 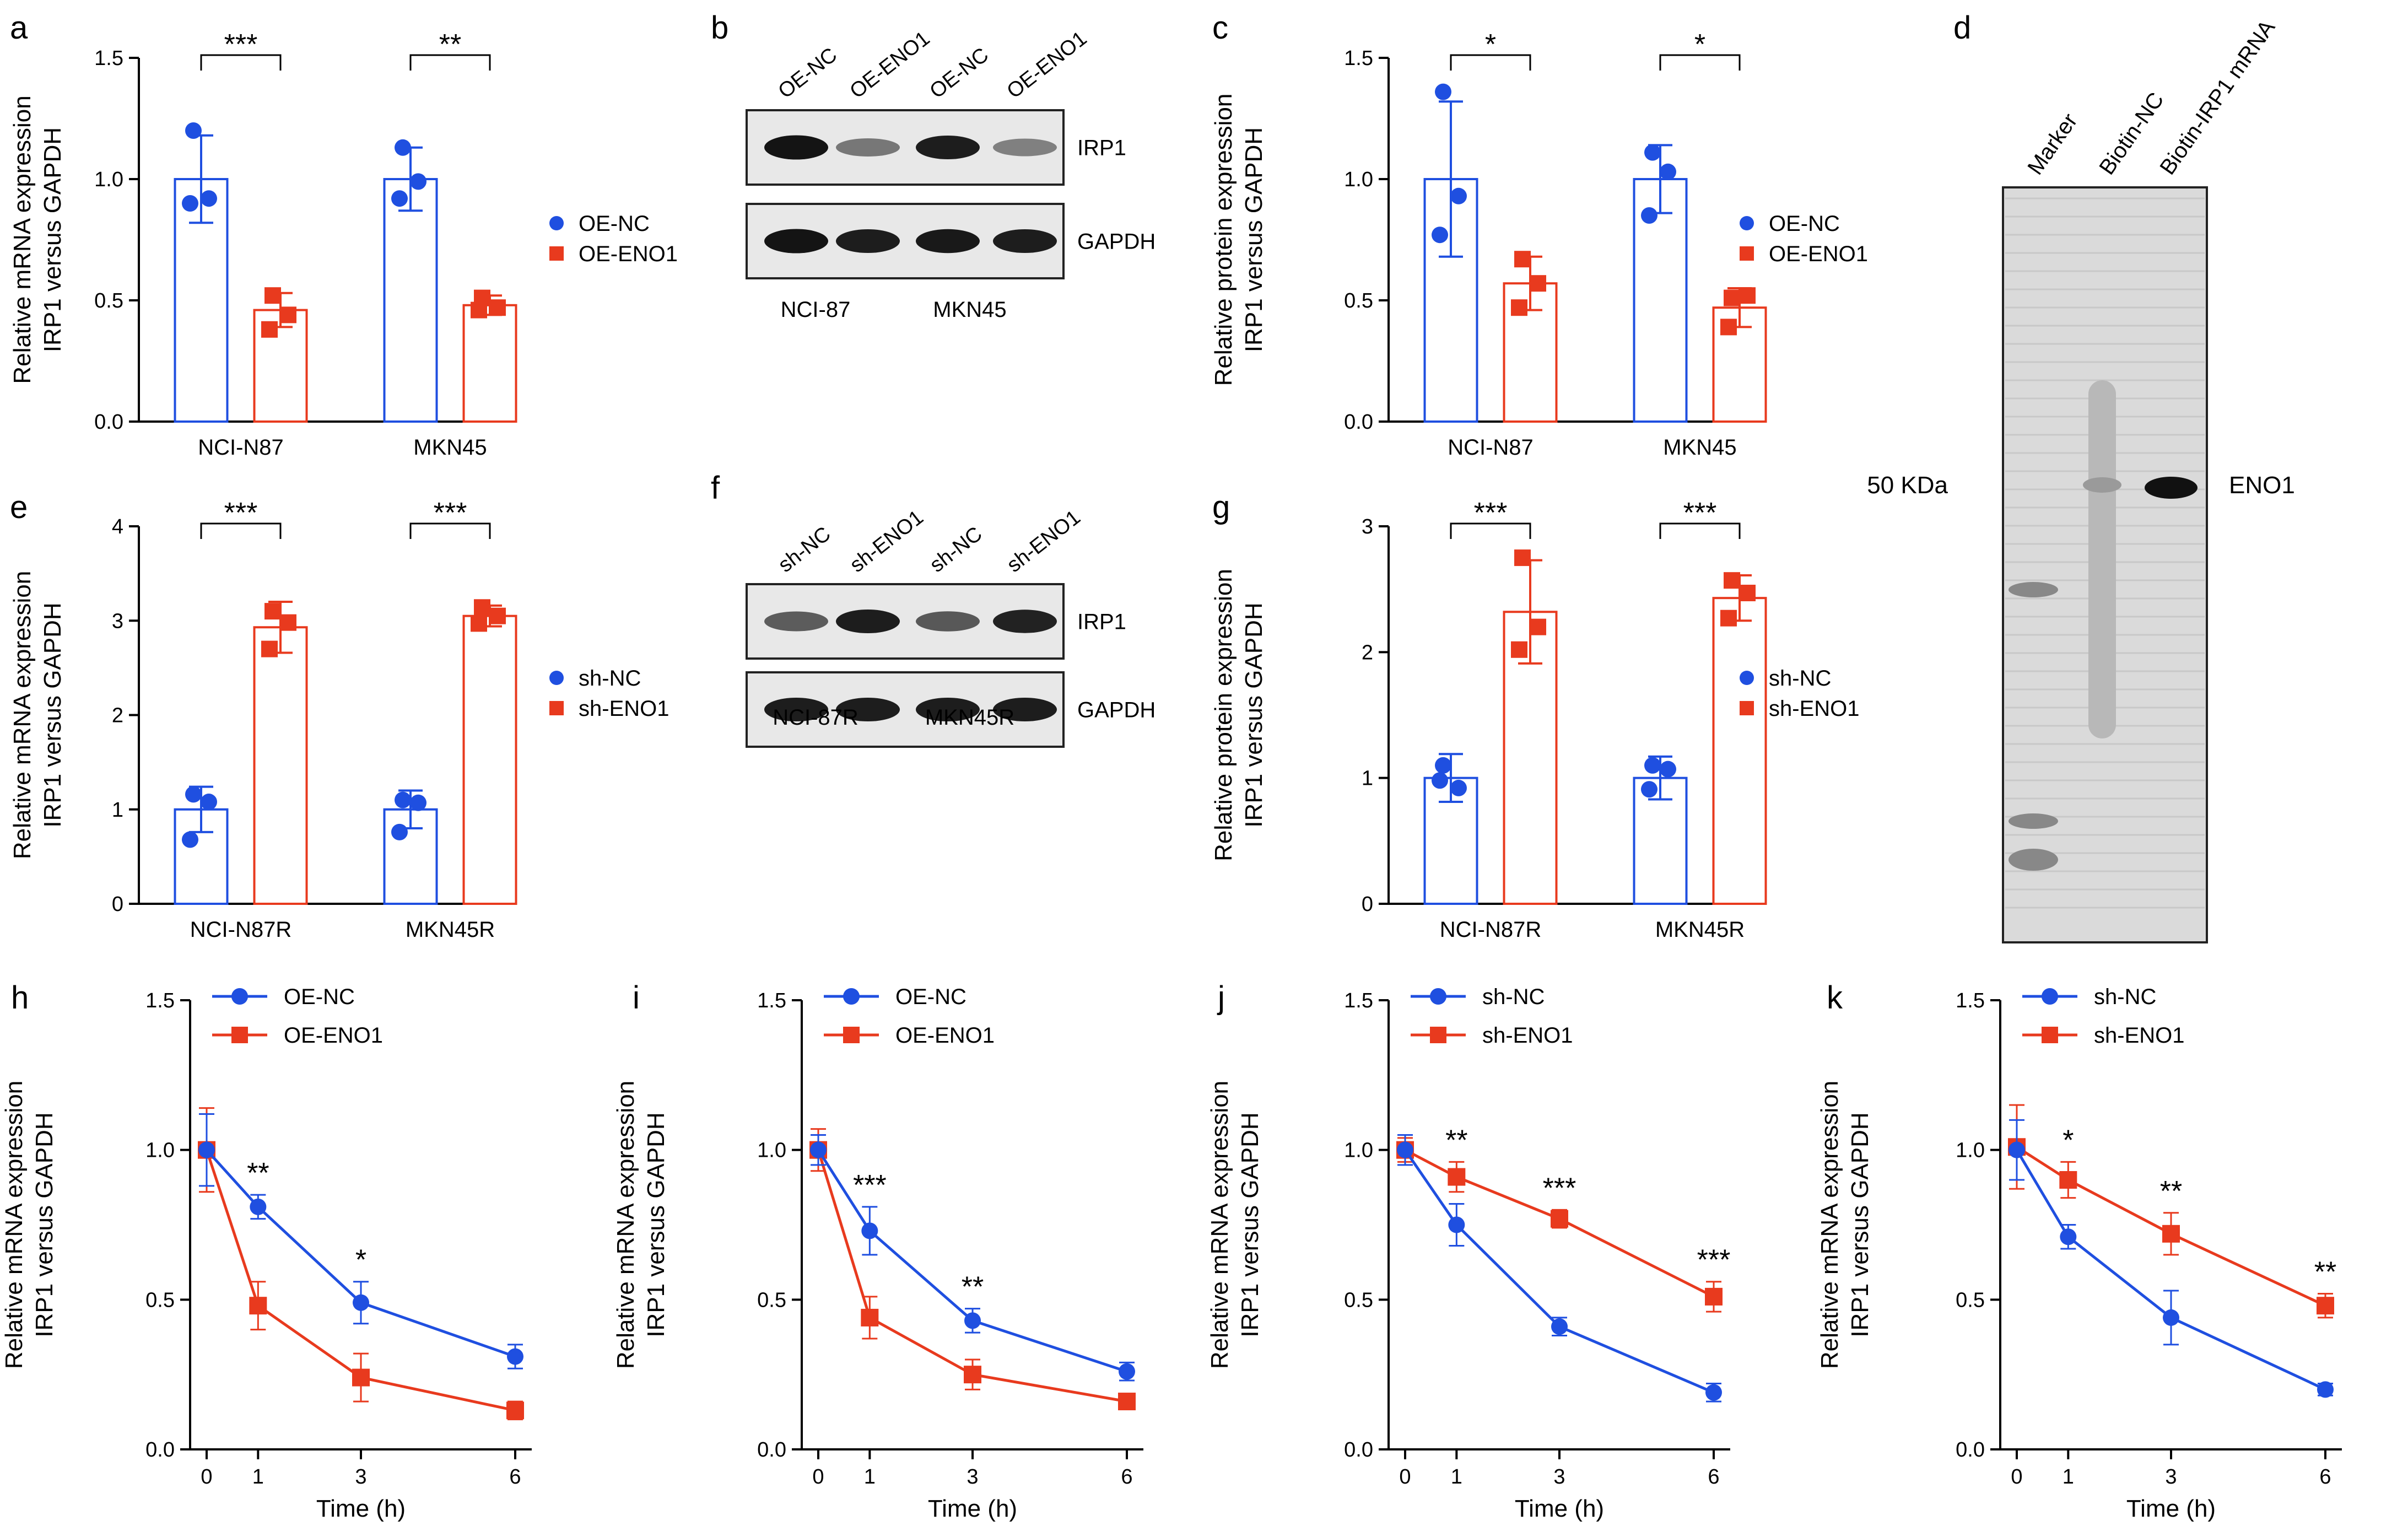 I want to click on faint-band, so click(x=2102, y=485).